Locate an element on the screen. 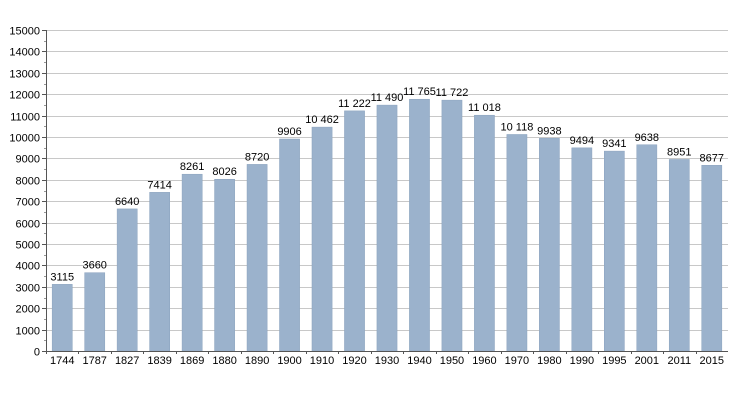 The height and width of the screenshot is (400, 755). y-tick-label: 8000 is located at coordinates (28, 182).